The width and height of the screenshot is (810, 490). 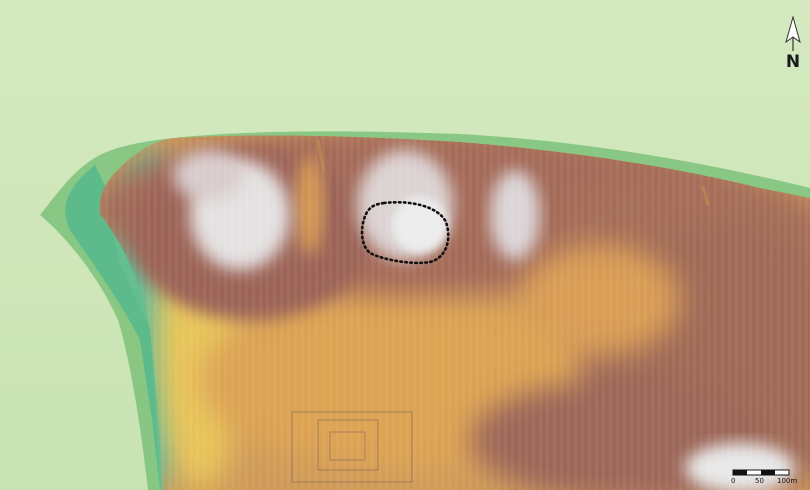 What do you see at coordinates (793, 62) in the screenshot?
I see `north-label: N` at bounding box center [793, 62].